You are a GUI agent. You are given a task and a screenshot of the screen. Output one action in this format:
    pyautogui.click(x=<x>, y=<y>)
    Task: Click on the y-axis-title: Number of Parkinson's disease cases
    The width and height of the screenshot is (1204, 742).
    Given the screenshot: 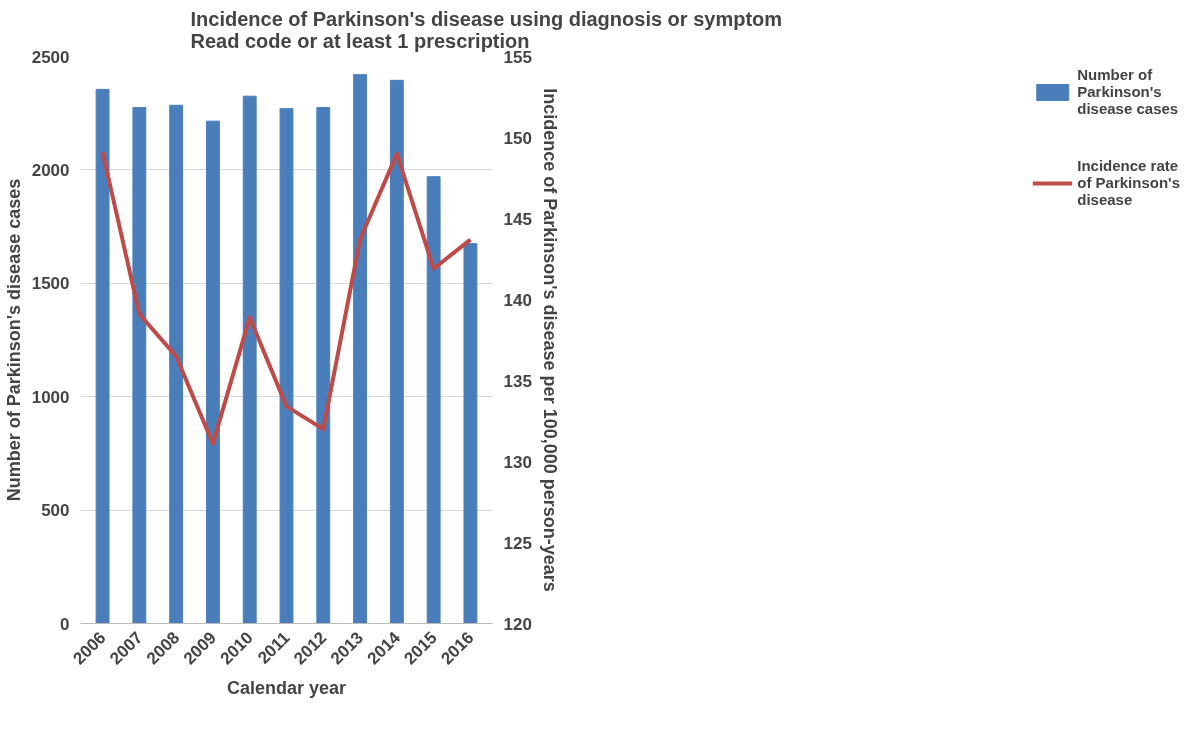 What is the action you would take?
    pyautogui.click(x=13, y=340)
    